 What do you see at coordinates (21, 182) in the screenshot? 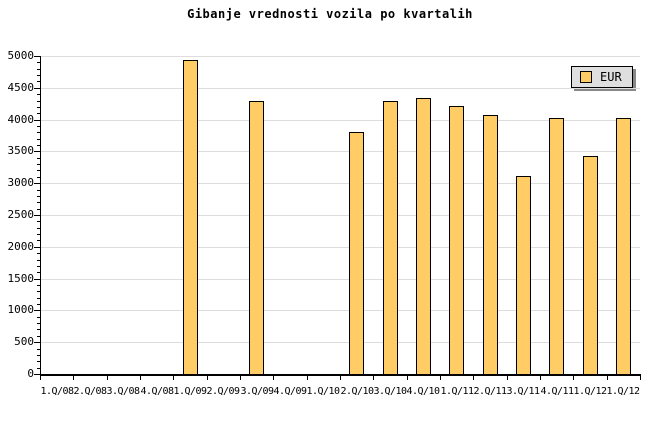
I see `y-axis-label: 3000` at bounding box center [21, 182].